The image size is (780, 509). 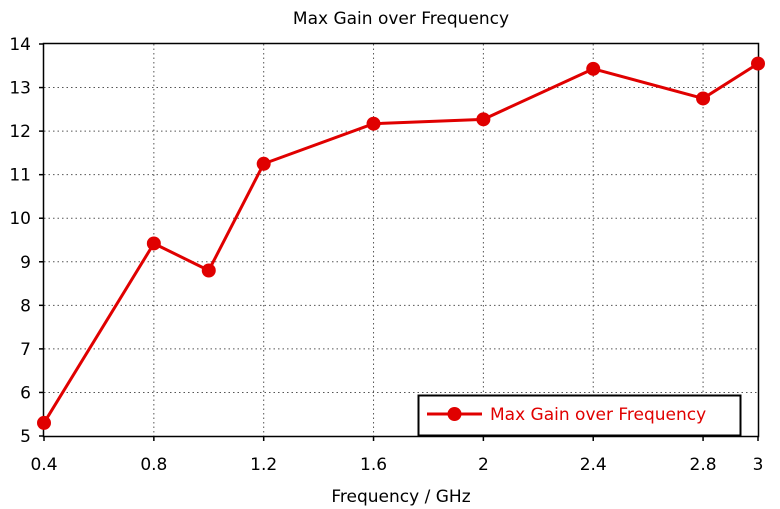 I want to click on y-tick-label: 7, so click(x=25, y=350).